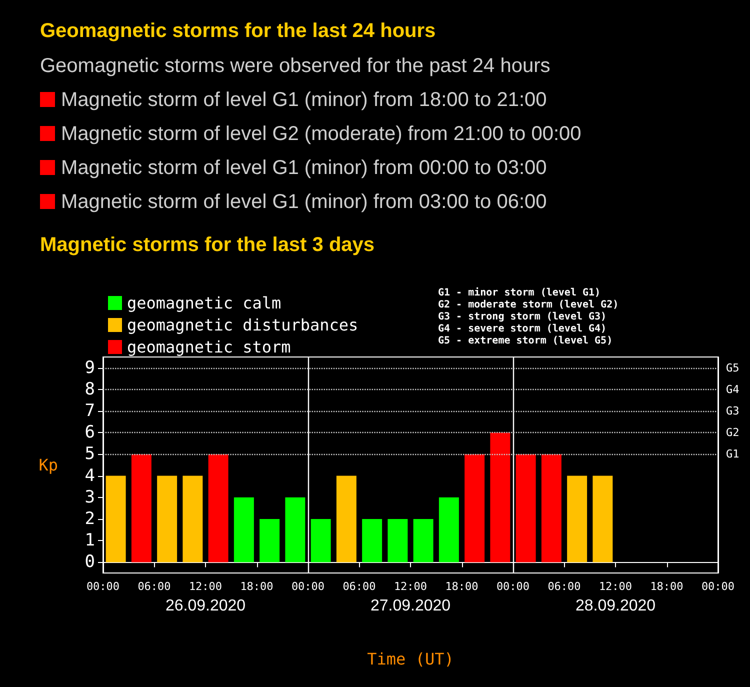  I want to click on y-tick-label: 7, so click(89, 411).